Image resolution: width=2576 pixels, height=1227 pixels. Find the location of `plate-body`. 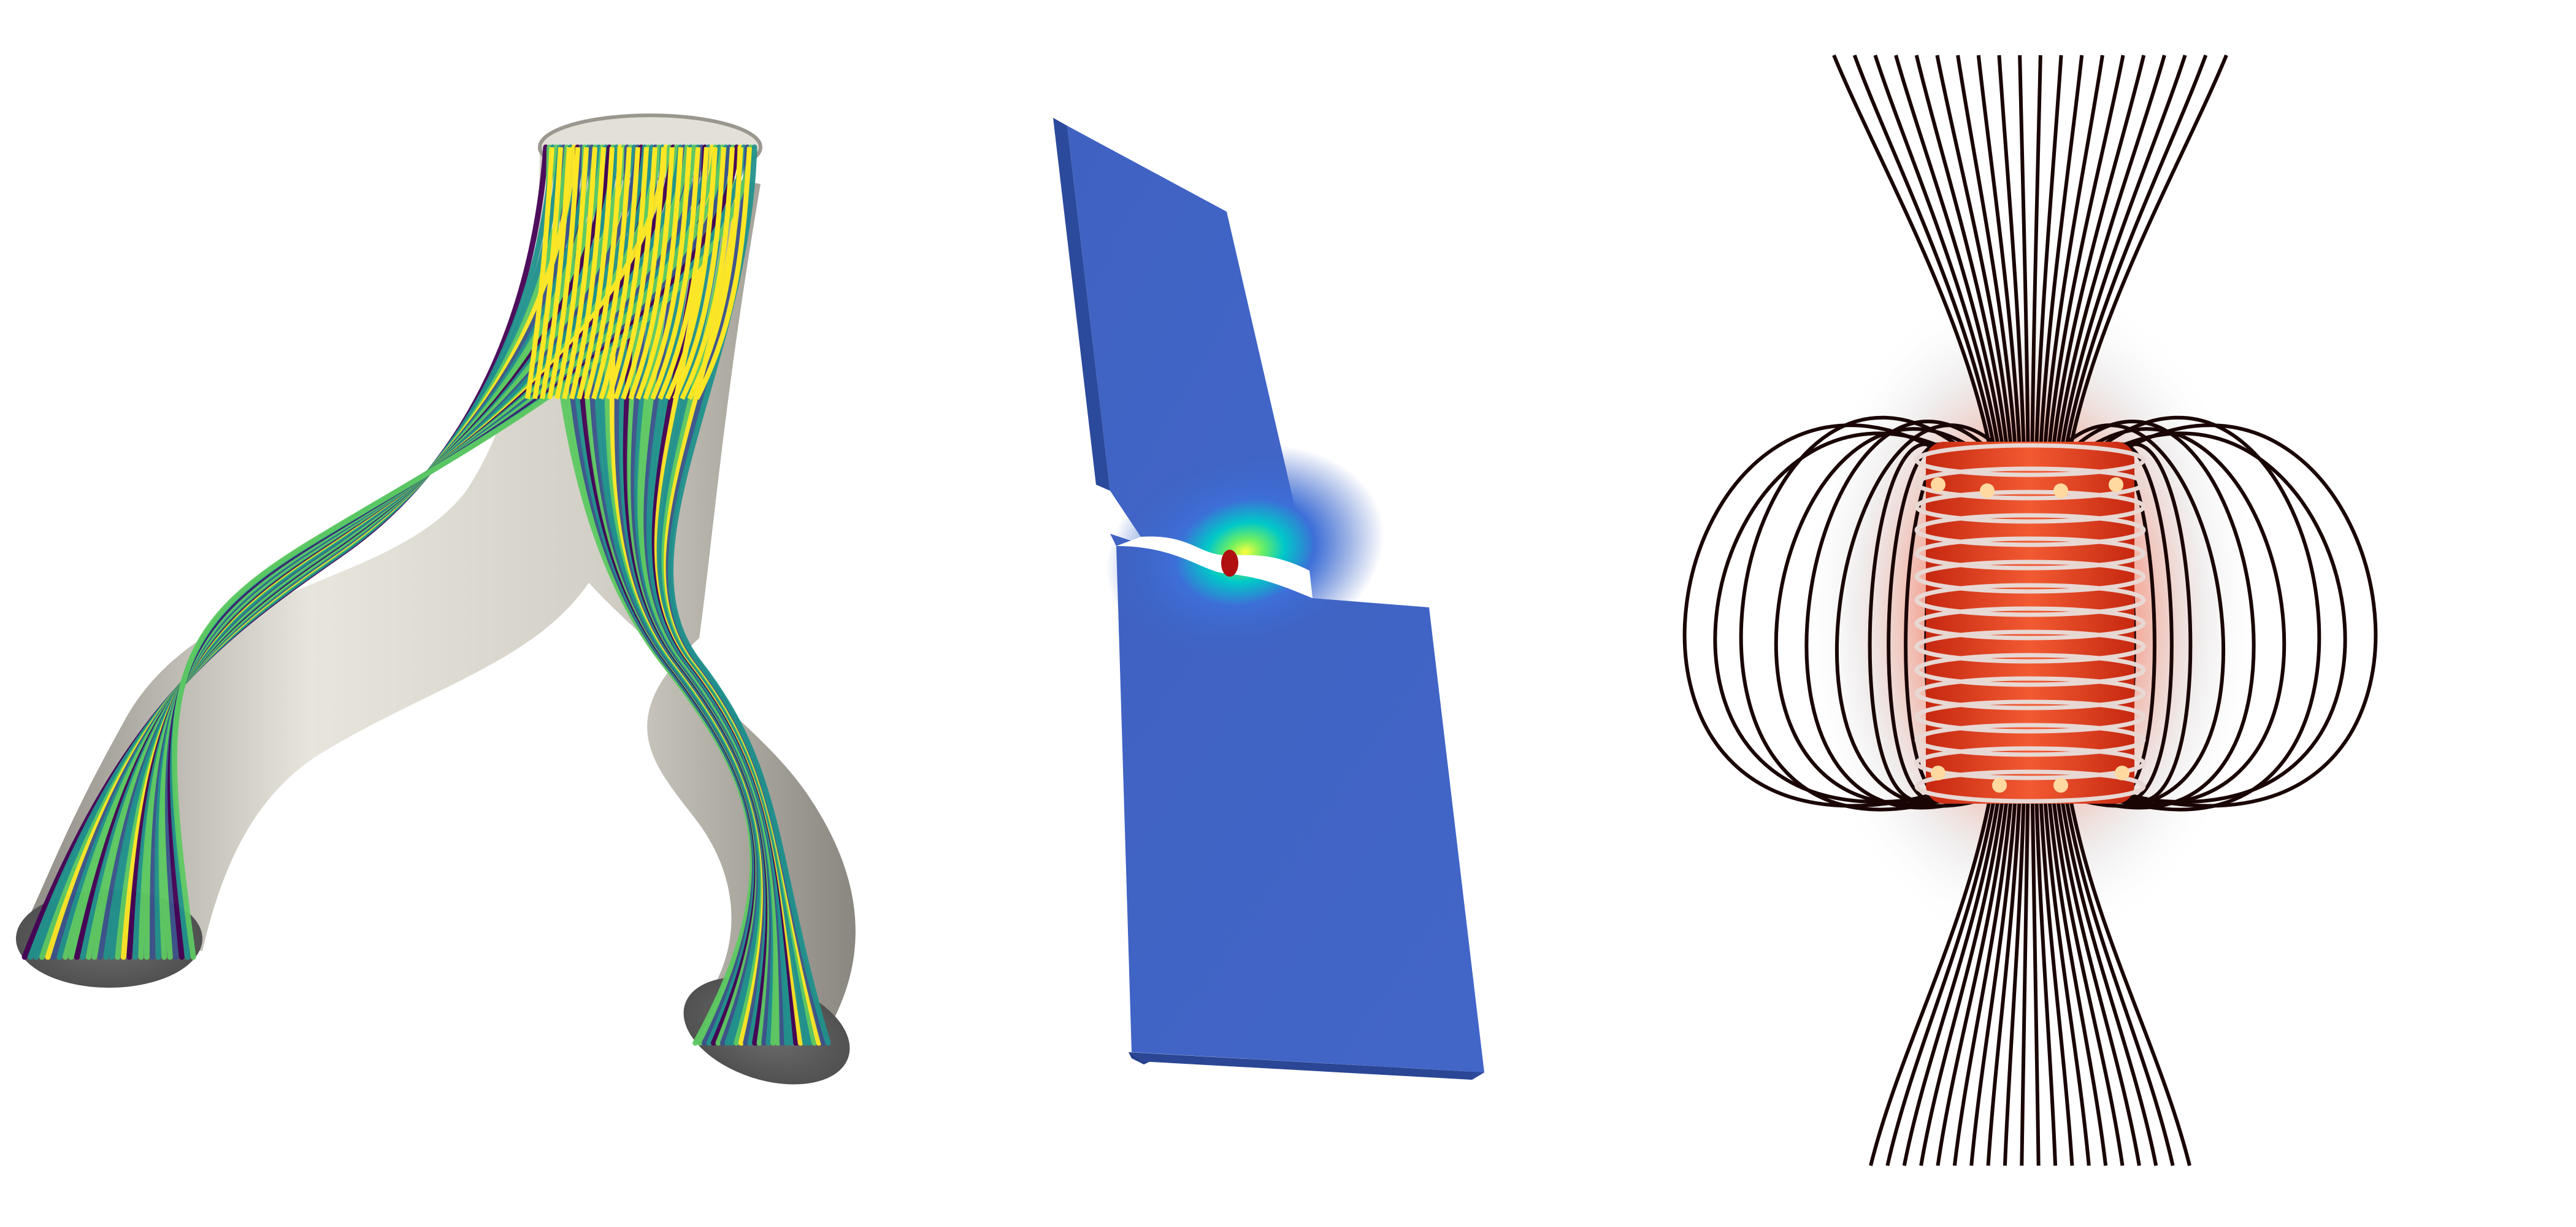

plate-body is located at coordinates (1268, 599).